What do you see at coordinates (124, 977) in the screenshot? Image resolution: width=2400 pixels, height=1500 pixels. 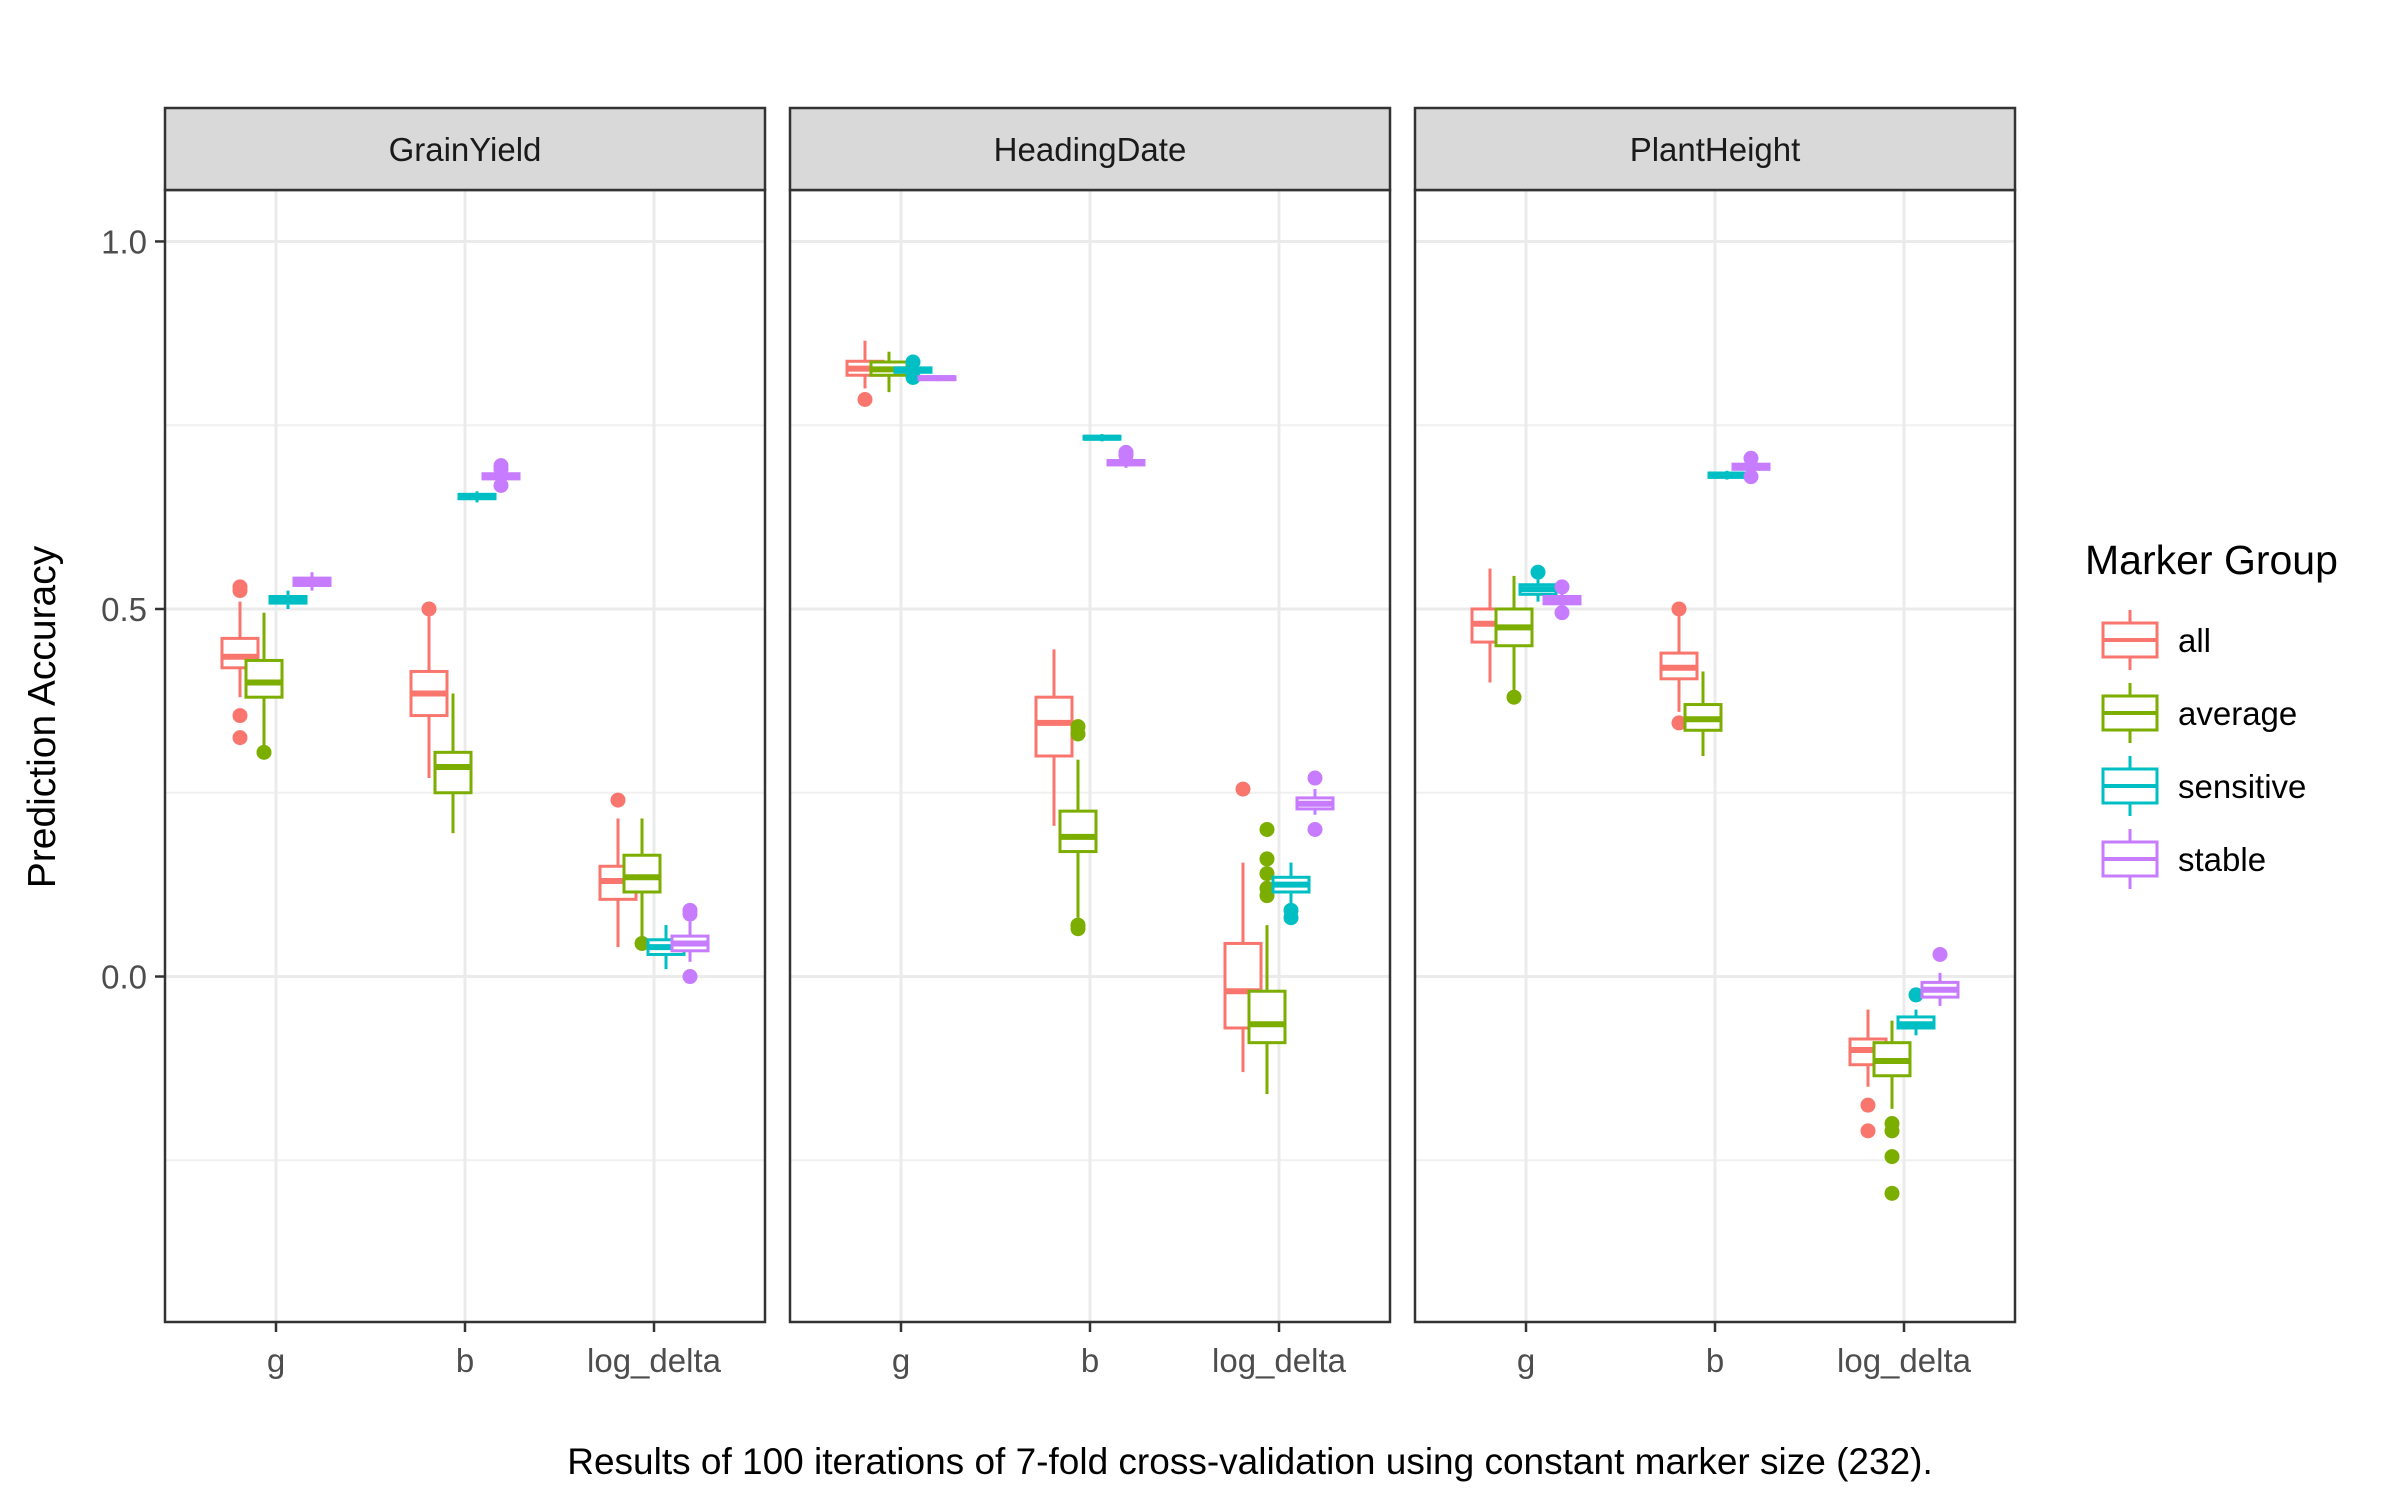 I see `y-tick-label: 0.0` at bounding box center [124, 977].